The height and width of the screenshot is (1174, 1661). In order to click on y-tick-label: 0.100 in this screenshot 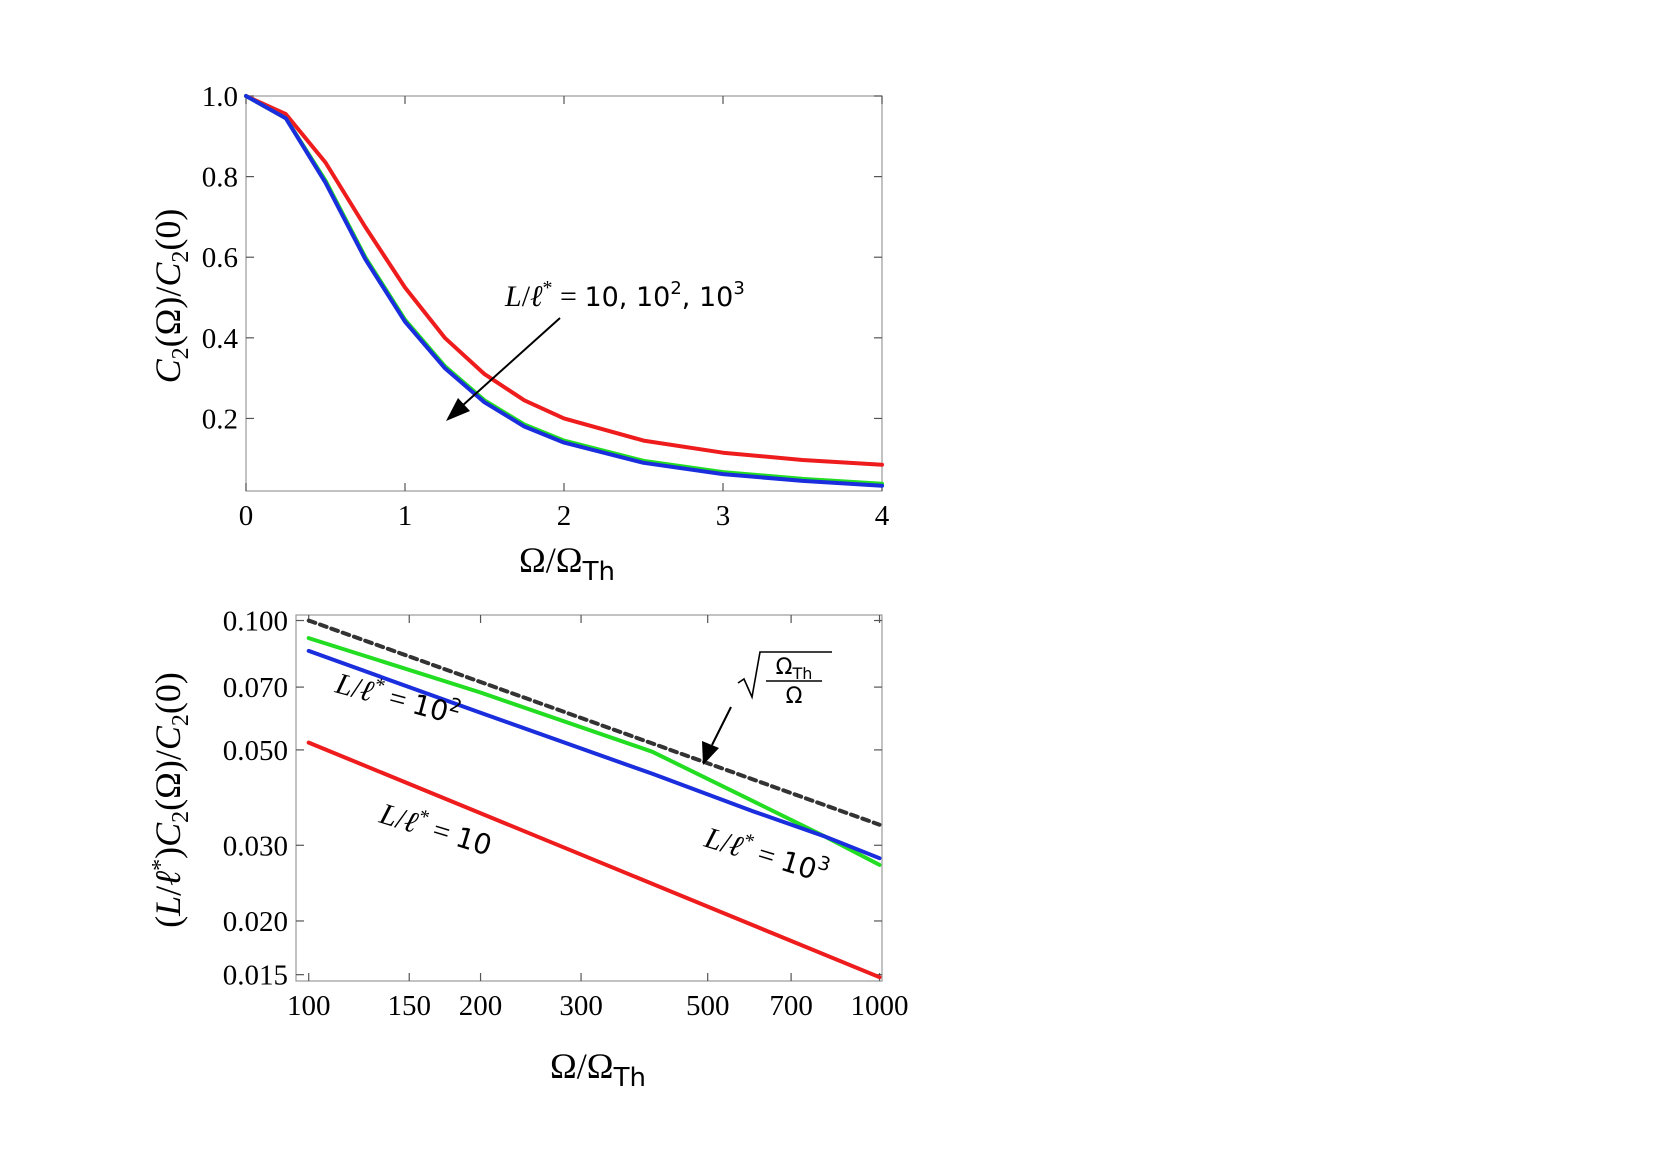, I will do `click(255, 622)`.